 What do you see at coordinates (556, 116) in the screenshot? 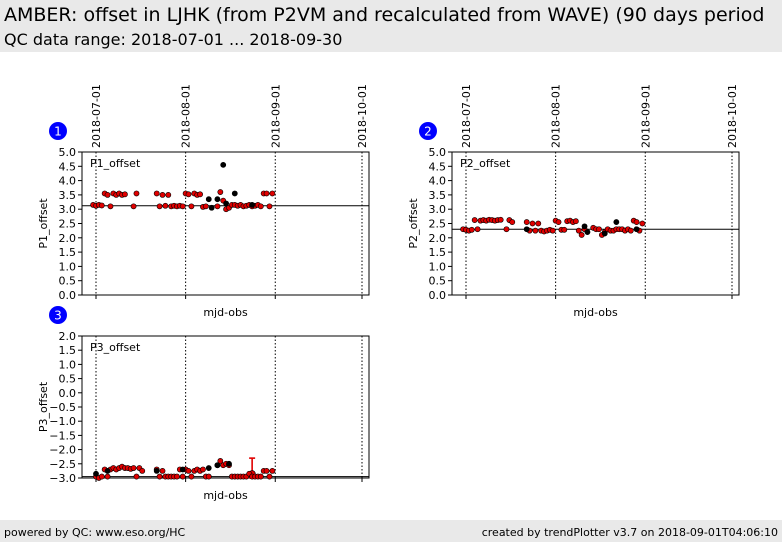
I see `date-tick-label: 2018-08-01` at bounding box center [556, 116].